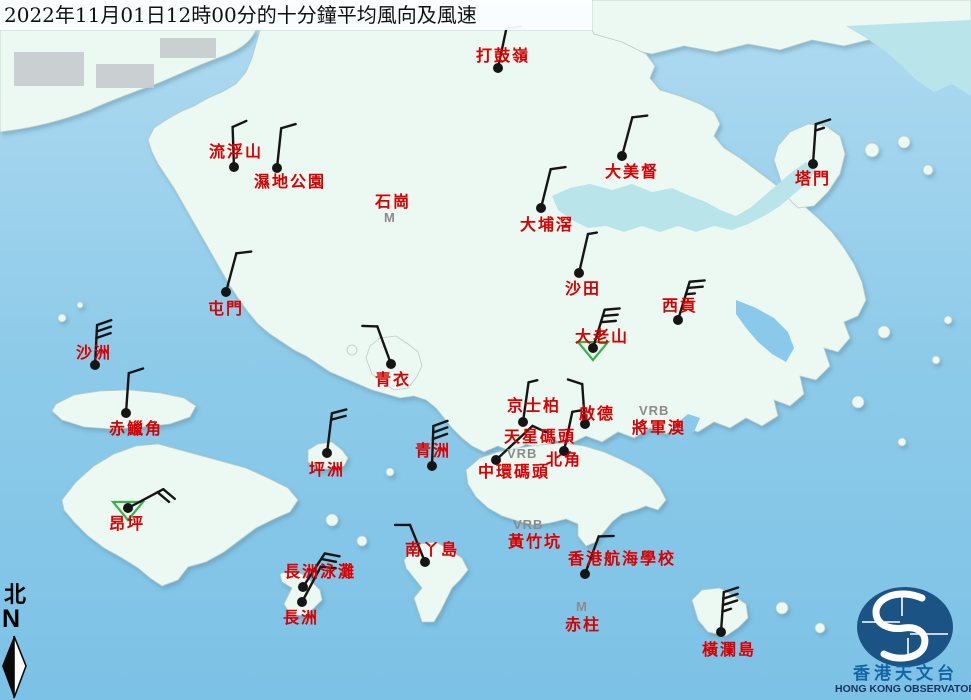 The image size is (971, 700). Describe the element at coordinates (101, 344) in the screenshot. I see `station-sha-chau` at that location.